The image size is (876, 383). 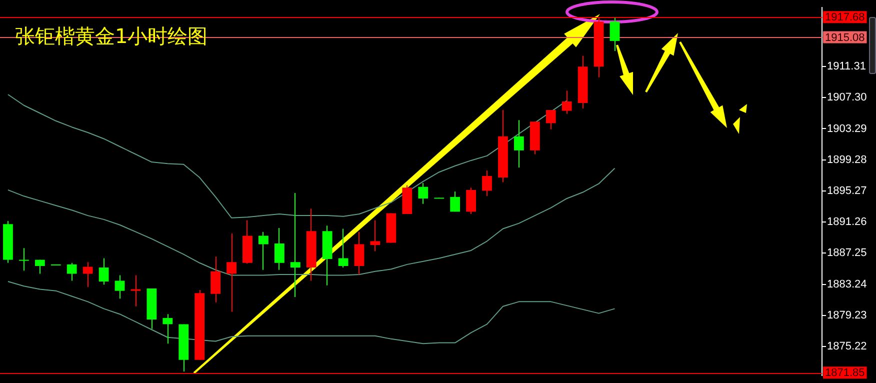 I want to click on y-tick-label: 1875.22, so click(x=847, y=346).